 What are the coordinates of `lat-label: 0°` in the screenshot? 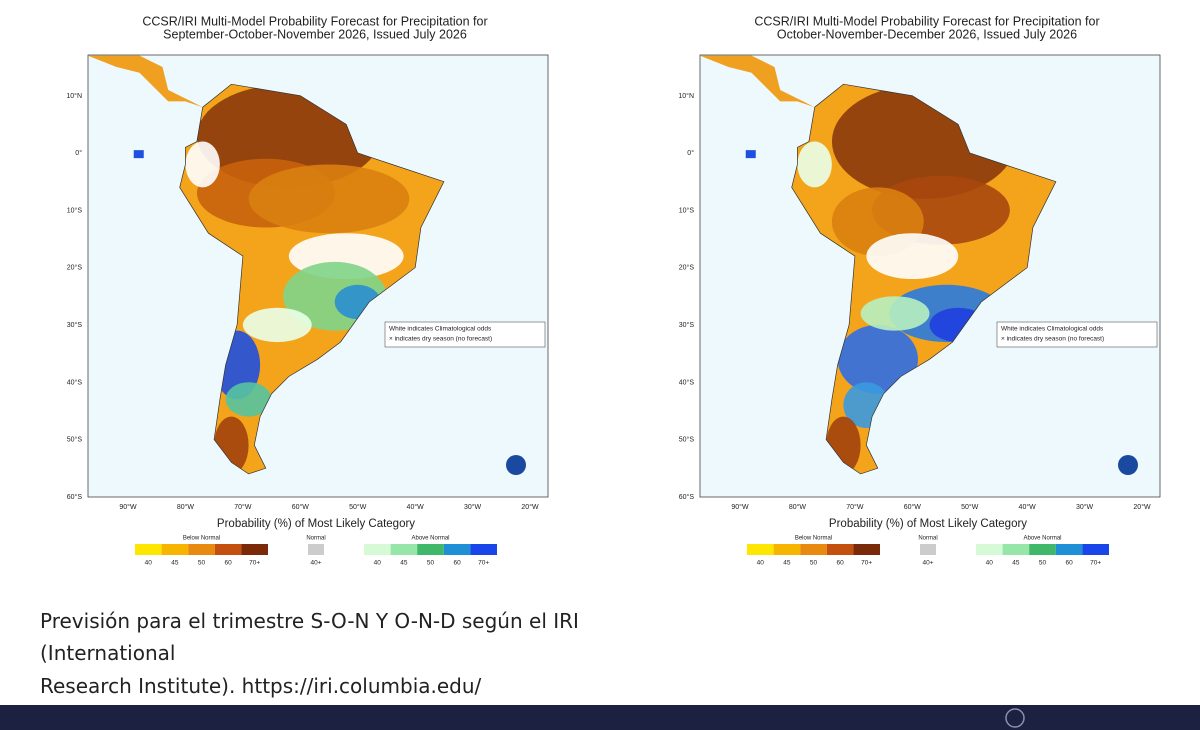 It's located at (78, 153).